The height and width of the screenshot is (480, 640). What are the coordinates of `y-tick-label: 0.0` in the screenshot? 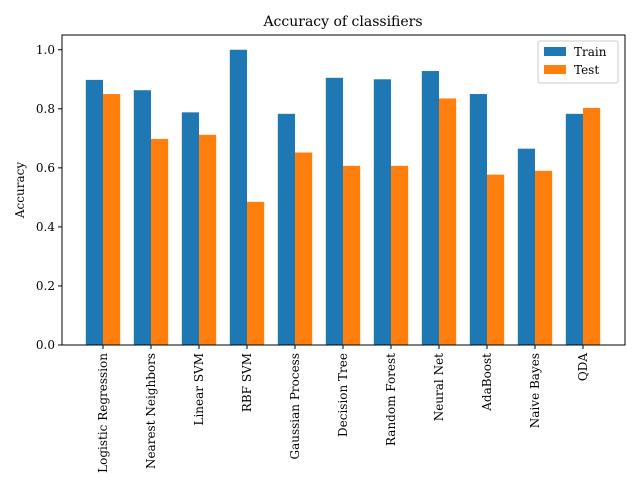 It's located at (45, 345).